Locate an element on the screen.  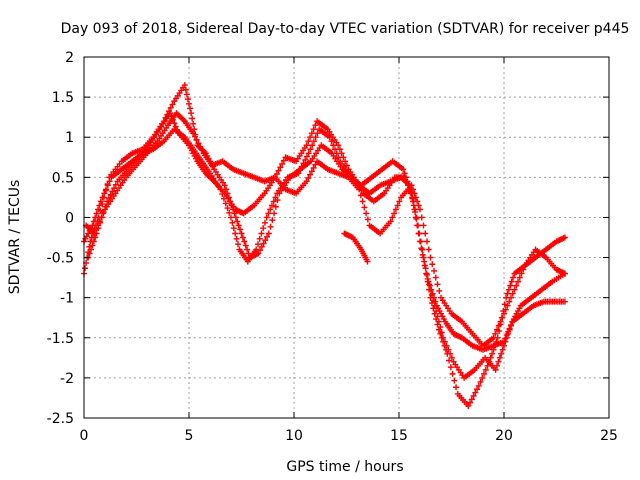
x-tick-label: 5 is located at coordinates (189, 436).